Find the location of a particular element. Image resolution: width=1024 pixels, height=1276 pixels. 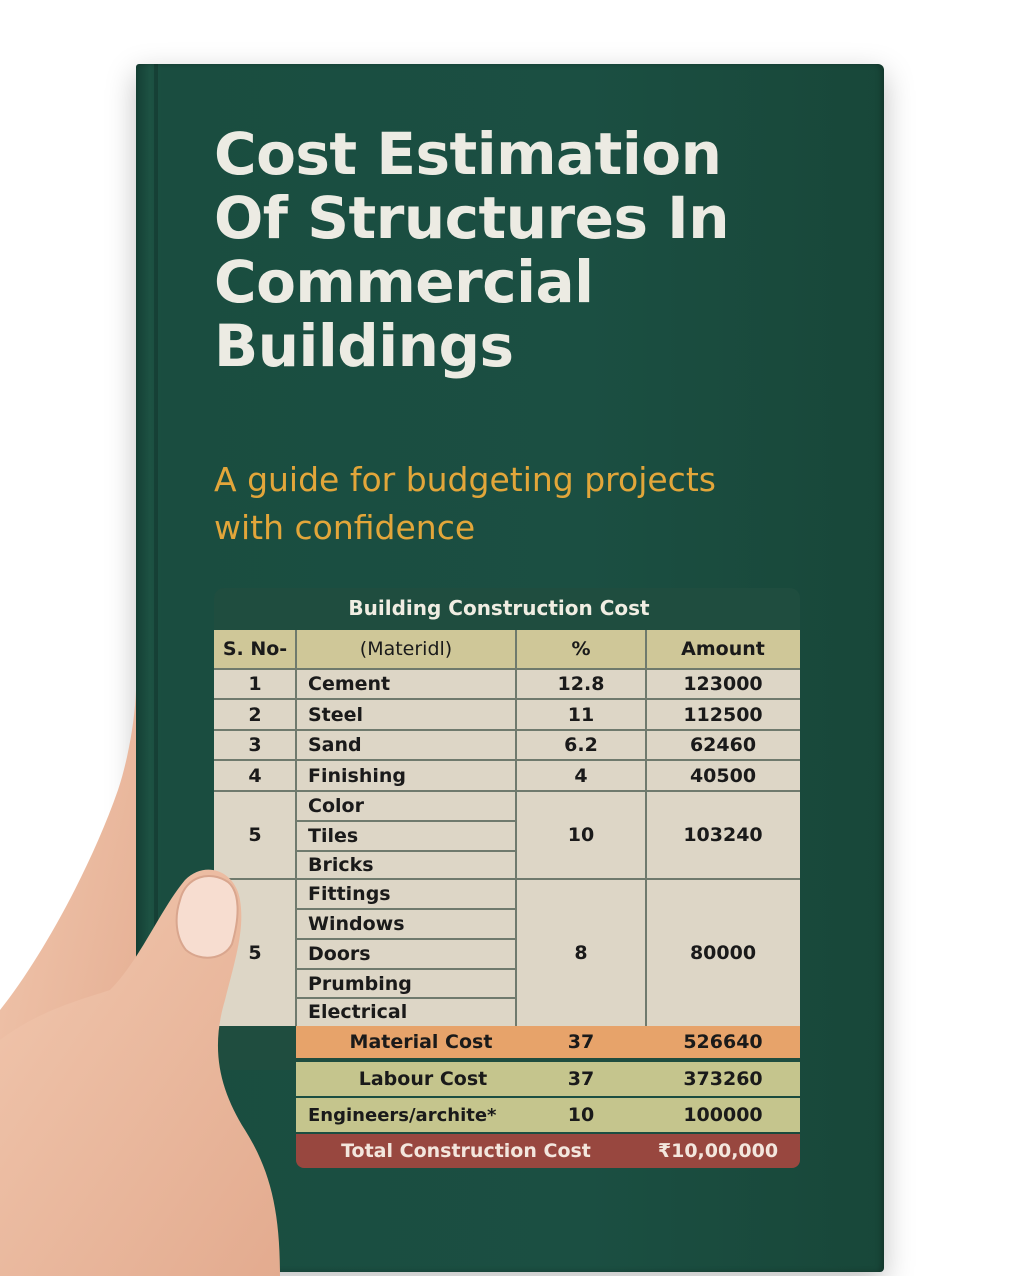

row-1-percent: 12.8 is located at coordinates (581, 683).